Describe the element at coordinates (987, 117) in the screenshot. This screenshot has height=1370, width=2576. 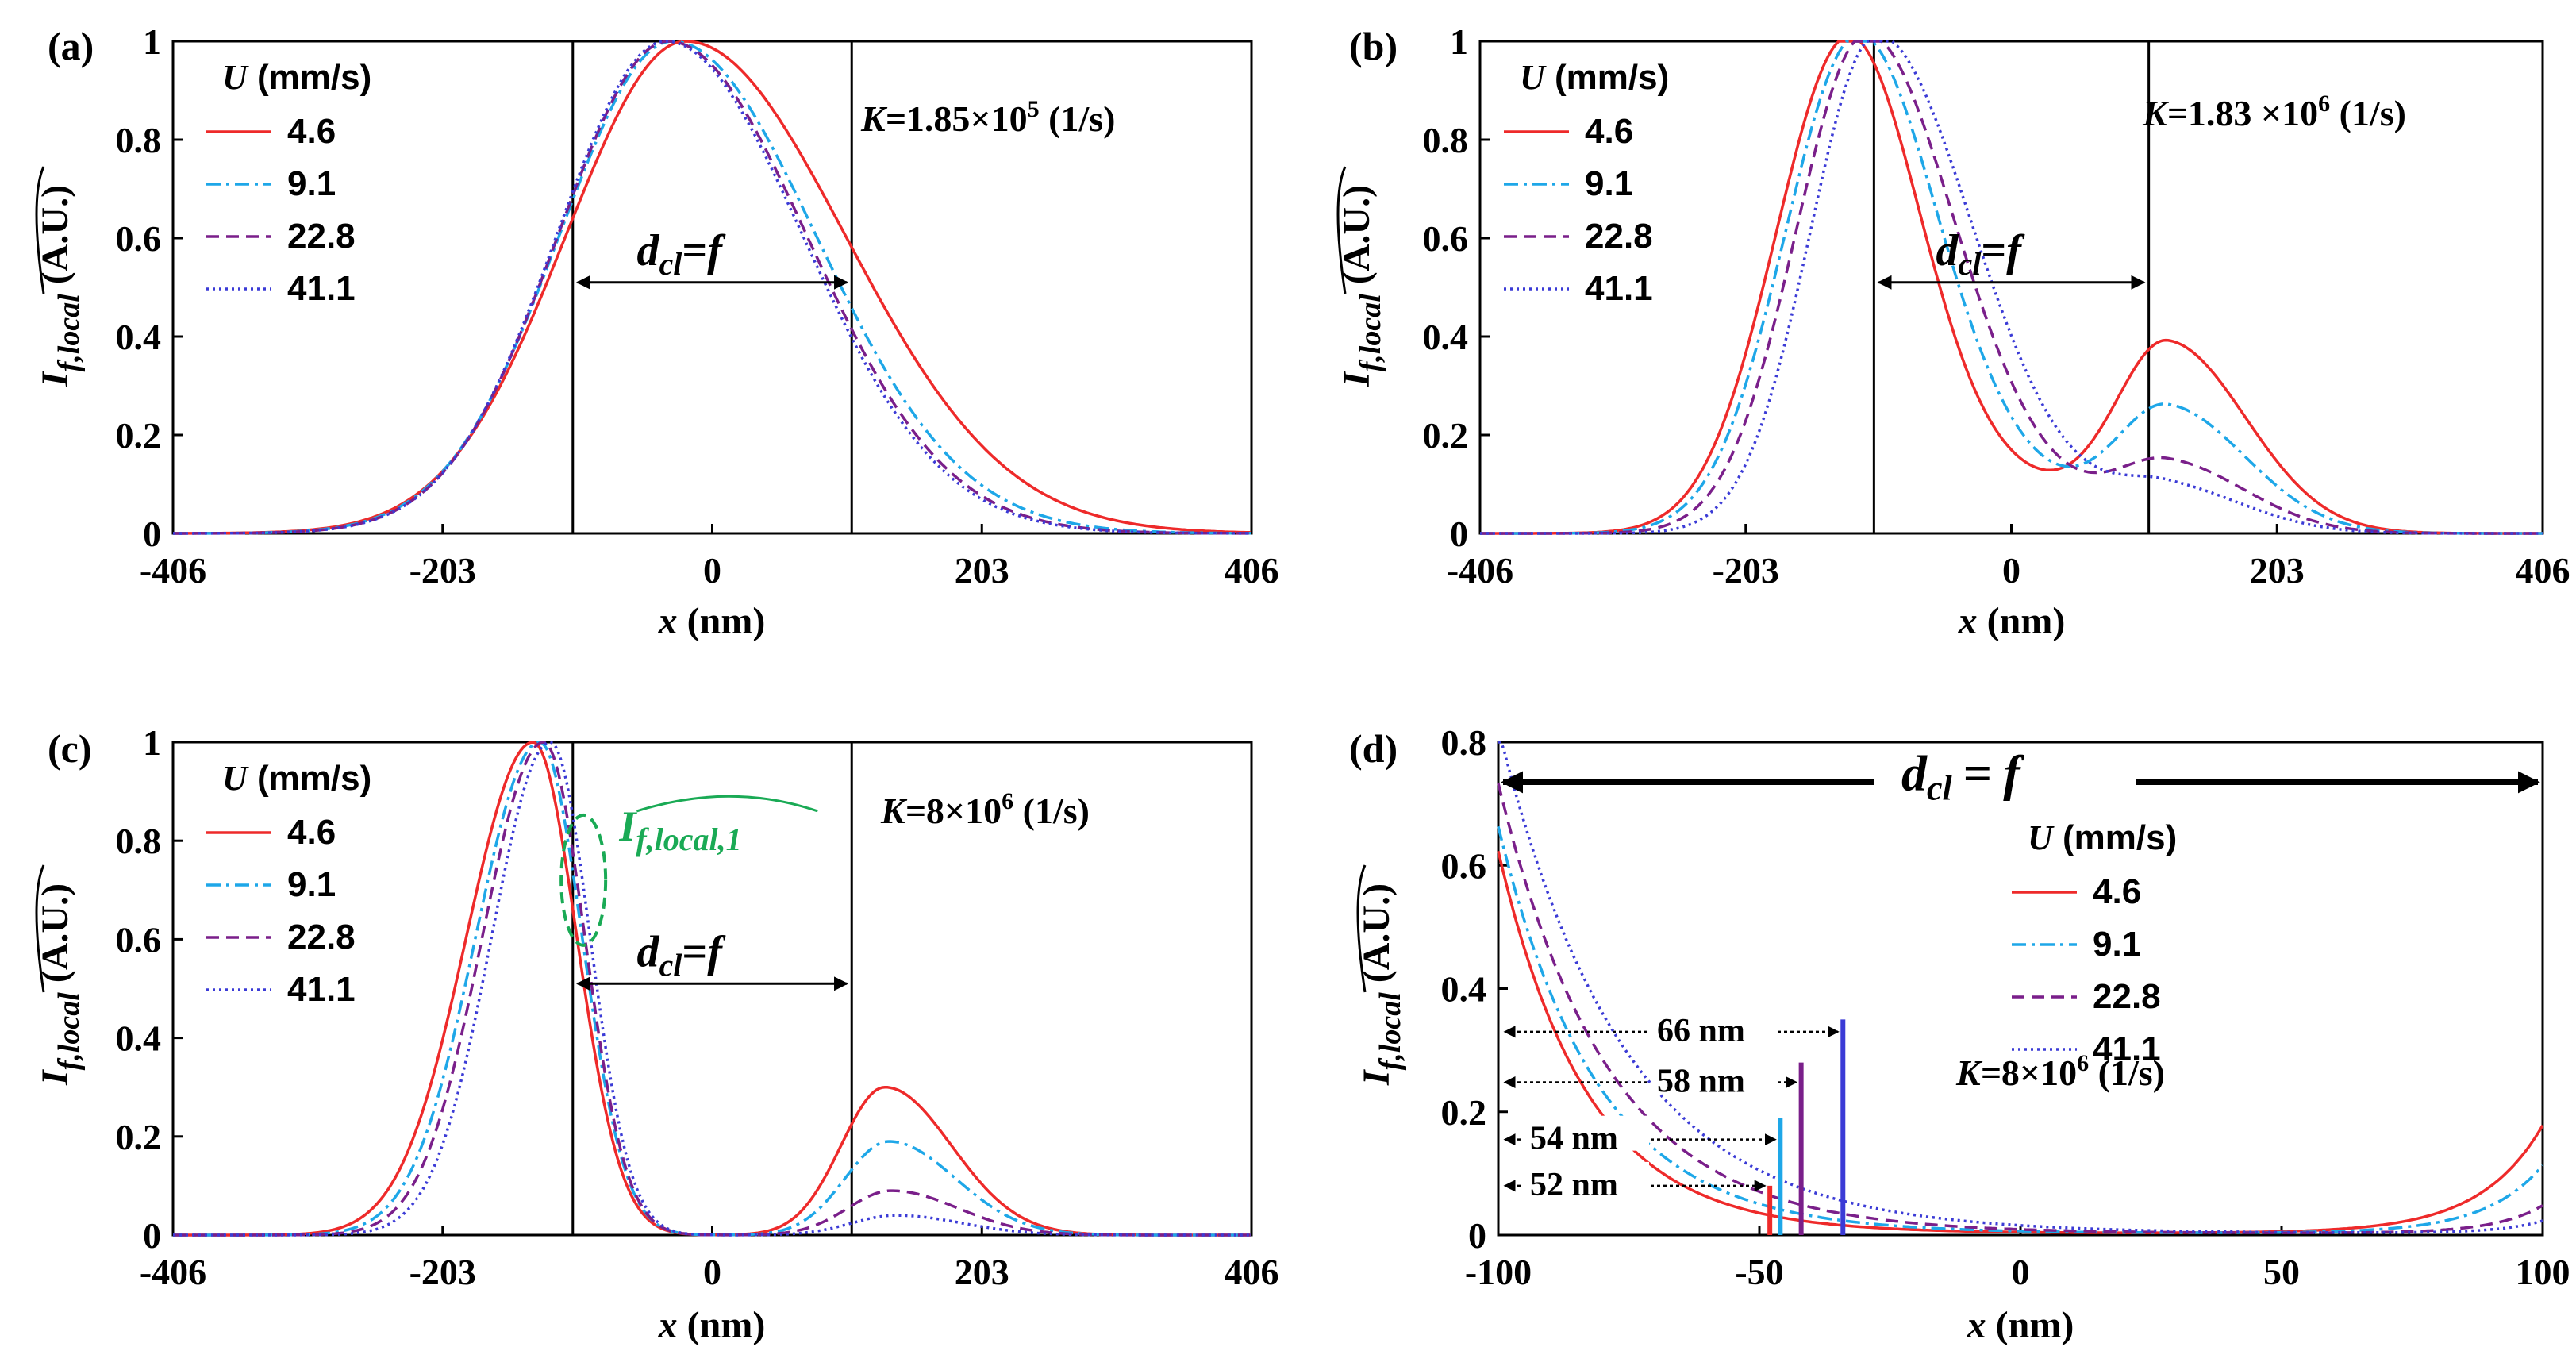
I see `k-label: K=1.85×105 (1/s)` at that location.